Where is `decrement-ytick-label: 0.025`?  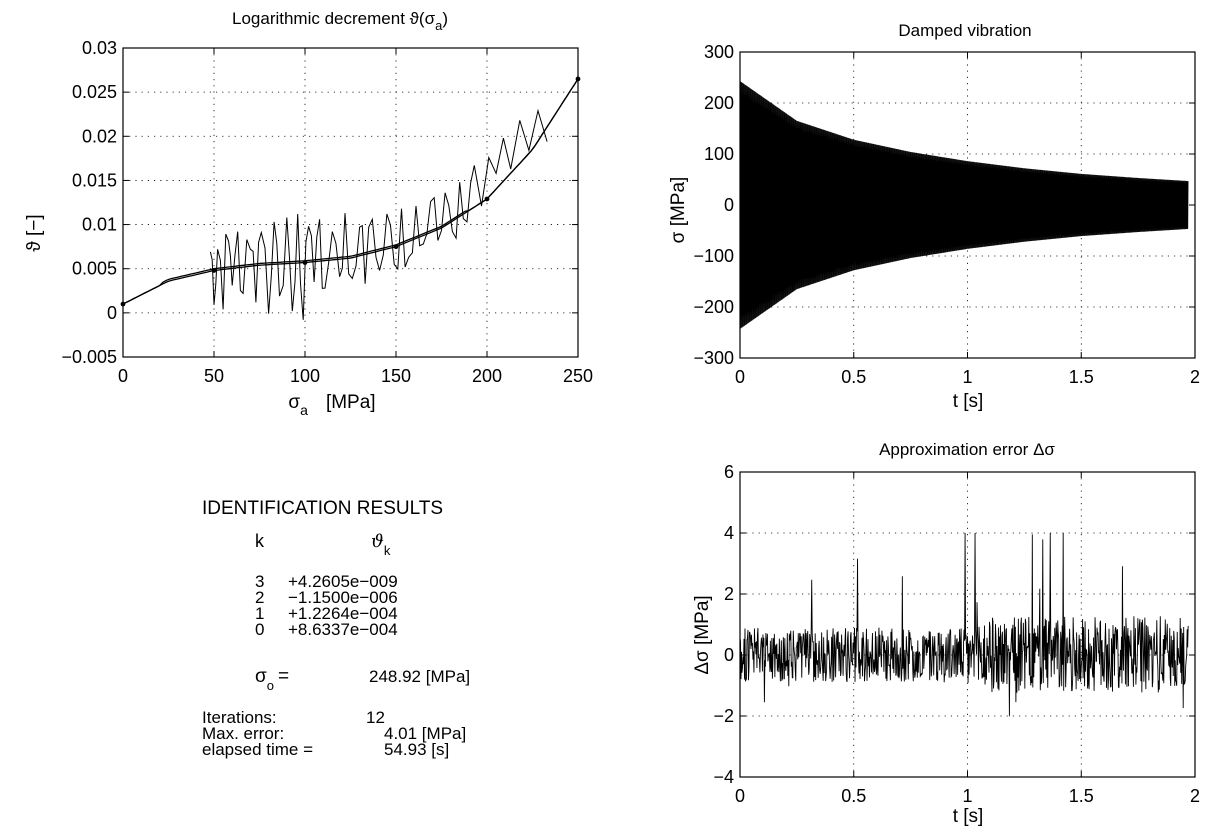
decrement-ytick-label: 0.025 is located at coordinates (94, 92).